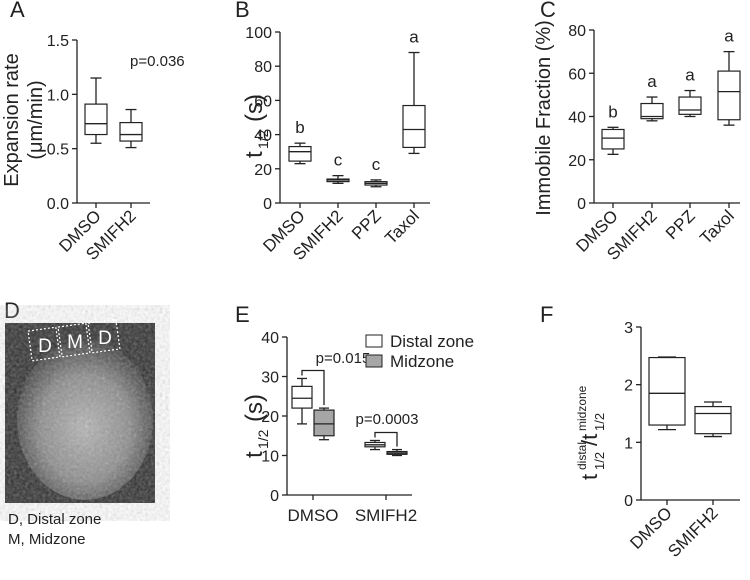 Image resolution: width=750 pixels, height=580 pixels. I want to click on panel-label: F, so click(546, 314).